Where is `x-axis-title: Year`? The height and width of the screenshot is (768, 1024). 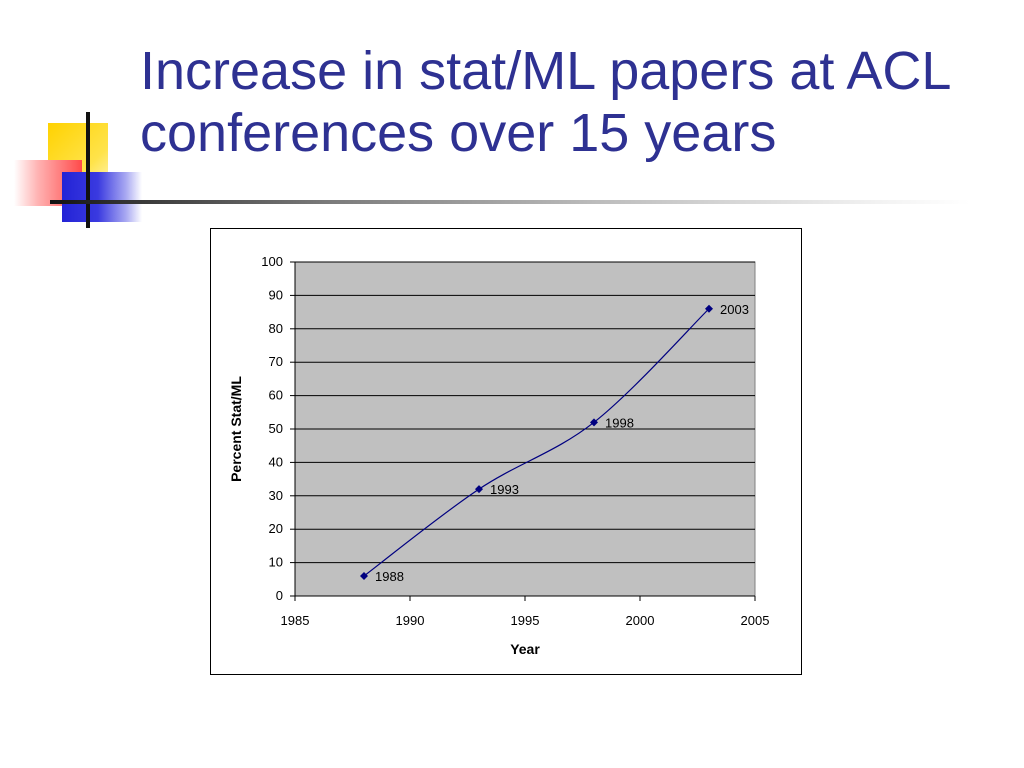 x-axis-title: Year is located at coordinates (525, 649).